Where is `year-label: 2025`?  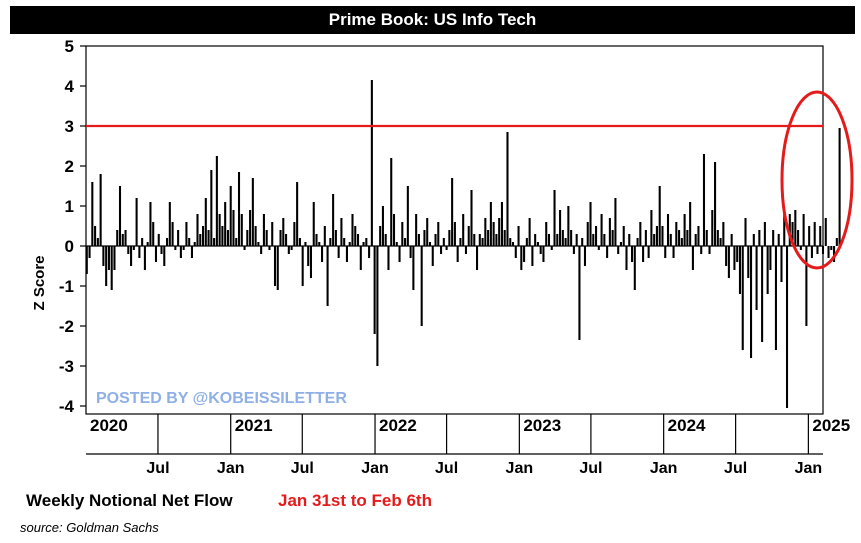
year-label: 2025 is located at coordinates (831, 425).